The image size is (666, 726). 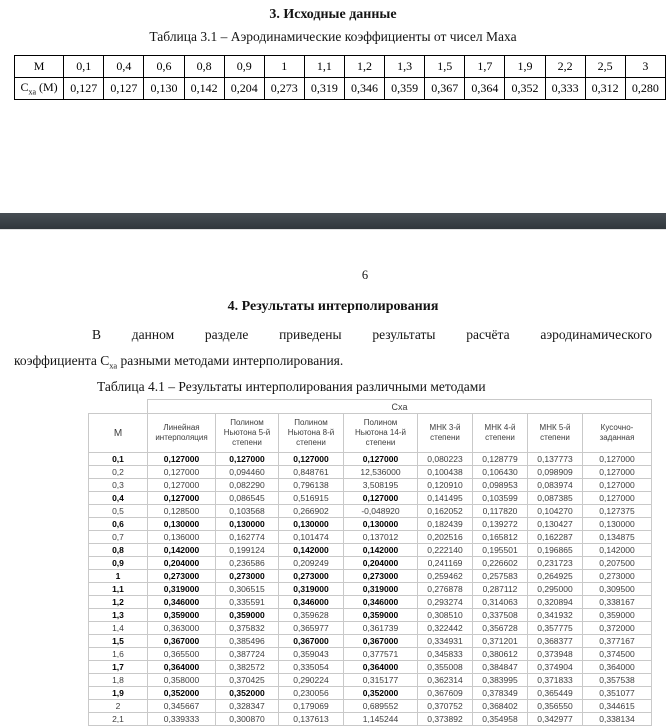 What do you see at coordinates (380, 654) in the screenshot?
I see `cxa-result-value: 0,377571` at bounding box center [380, 654].